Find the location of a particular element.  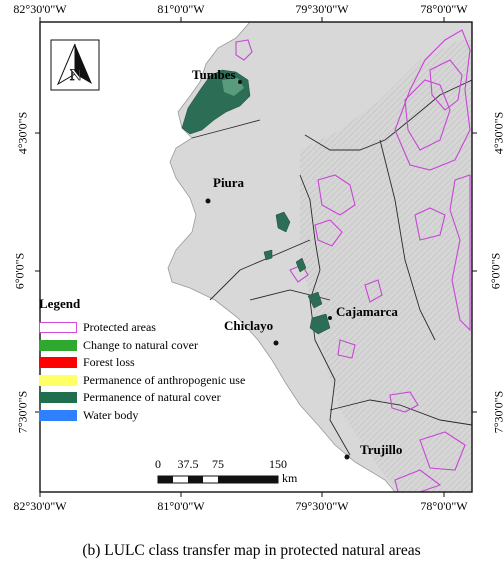

place-label-piura: Piura is located at coordinates (229, 182).